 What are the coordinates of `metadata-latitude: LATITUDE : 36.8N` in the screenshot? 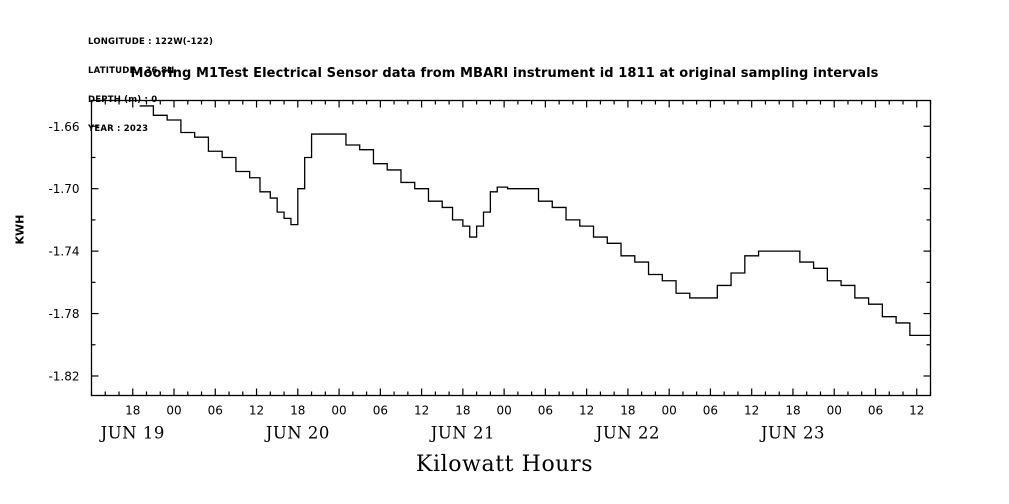 It's located at (131, 70).